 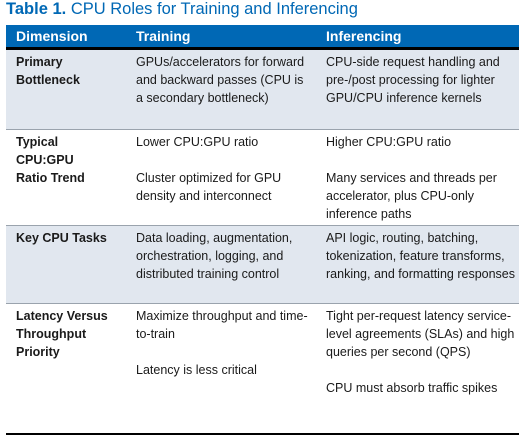 What do you see at coordinates (66, 37) in the screenshot?
I see `header-dimension: Dimension` at bounding box center [66, 37].